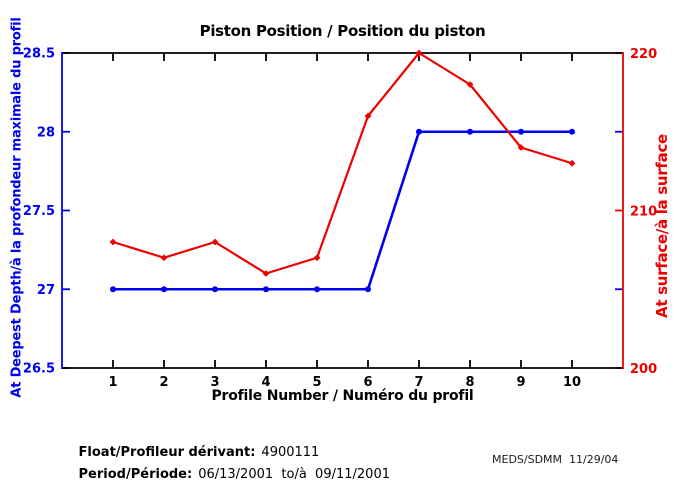 This screenshot has width=680, height=500. What do you see at coordinates (39, 54) in the screenshot?
I see `left-tick-label: 28.5` at bounding box center [39, 54].